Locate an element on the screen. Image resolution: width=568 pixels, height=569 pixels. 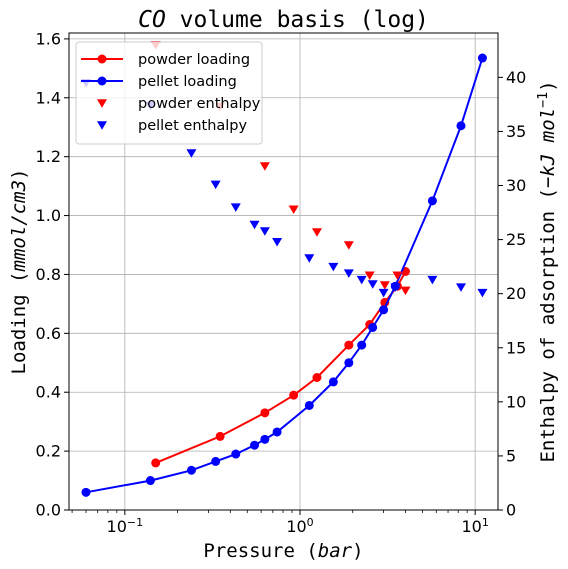
label-part: Loading ( is located at coordinates (19, 323).